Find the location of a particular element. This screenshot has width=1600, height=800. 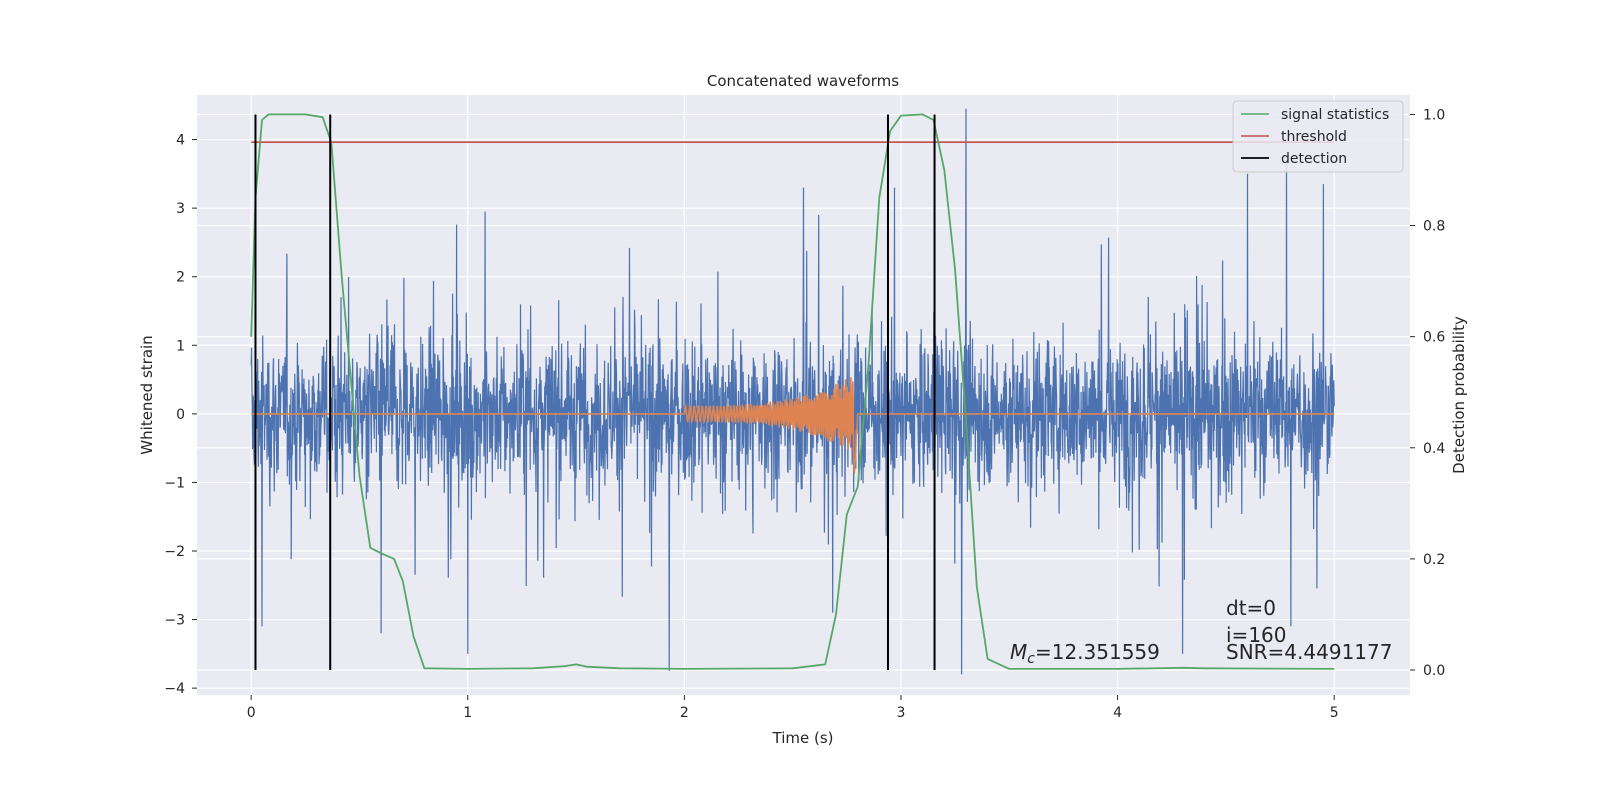

annotation-i: i=160 is located at coordinates (1256, 635).